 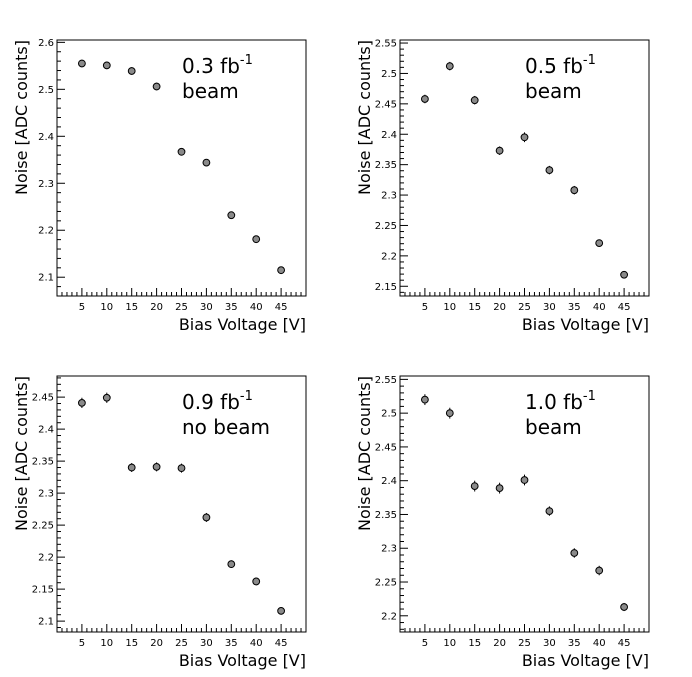 I want to click on y-tick-label: 2.6, so click(x=46, y=43).